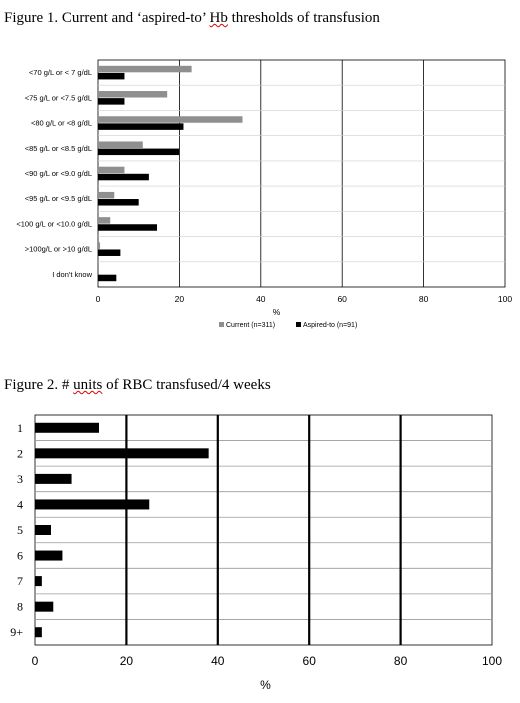 The width and height of the screenshot is (520, 703). I want to click on chart2-category-label: 6, so click(20, 556).